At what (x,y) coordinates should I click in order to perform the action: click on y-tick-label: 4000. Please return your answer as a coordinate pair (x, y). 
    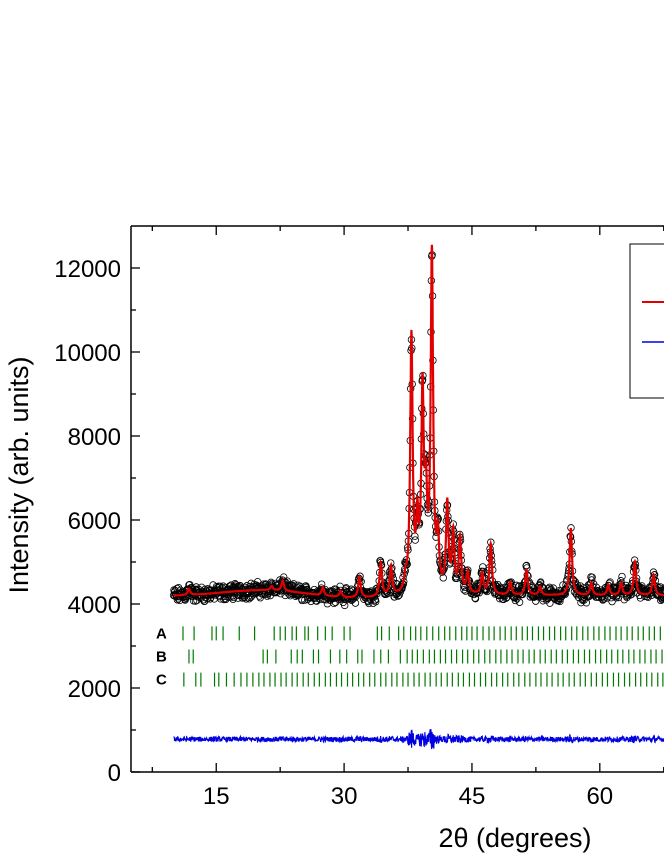
    Looking at the image, I should click on (94, 605).